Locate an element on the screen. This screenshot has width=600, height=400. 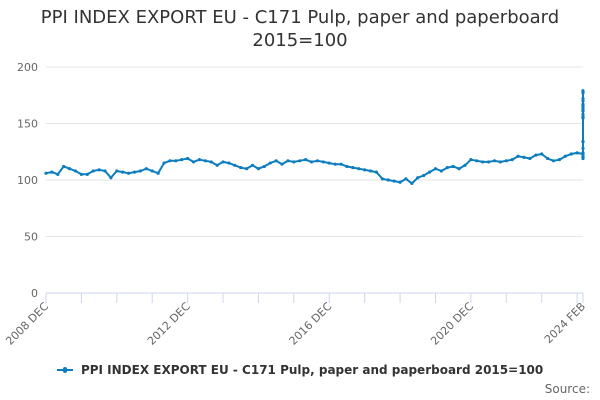
x-axis-labels: 2008 DEC 2012 DEC 2016 DEC 2020 DEC 2024 FEB is located at coordinates (295, 324).